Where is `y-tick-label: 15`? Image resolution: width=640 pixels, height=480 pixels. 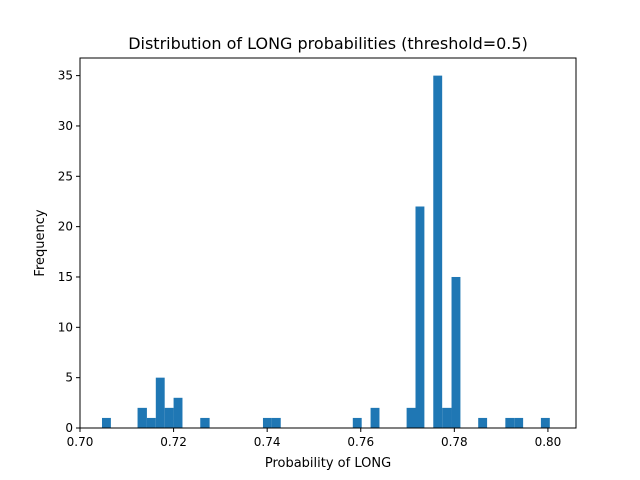 y-tick-label: 15 is located at coordinates (65, 277).